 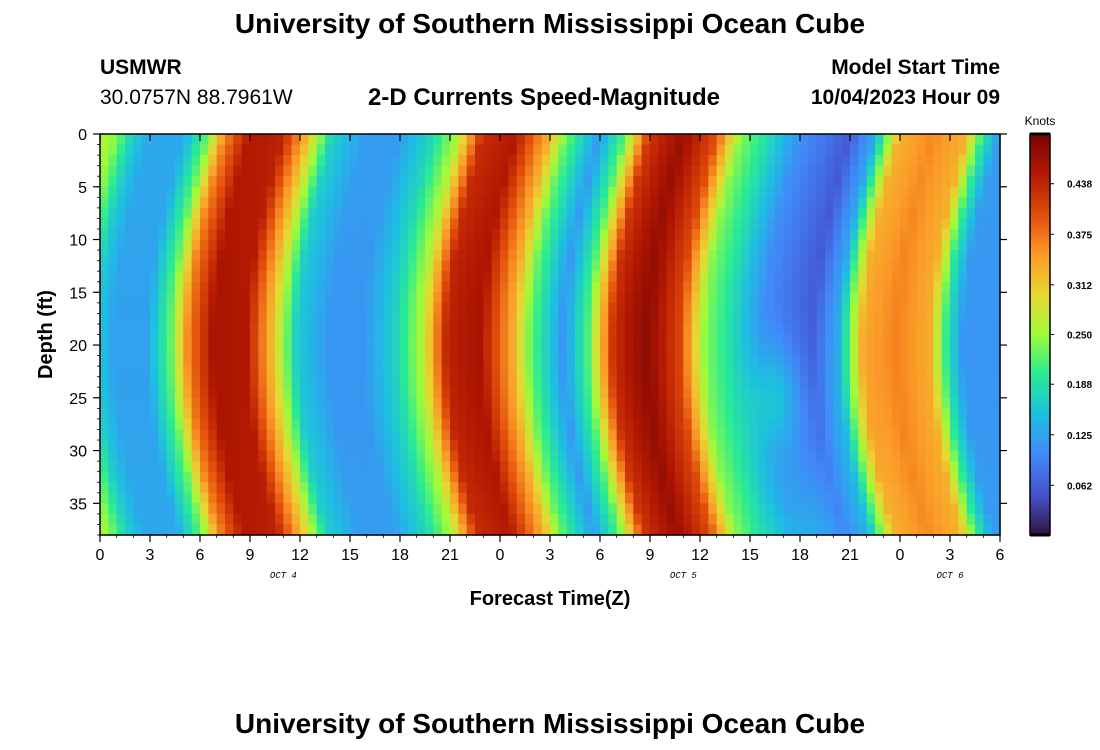 What do you see at coordinates (150, 555) in the screenshot?
I see `x-tick-label: 3` at bounding box center [150, 555].